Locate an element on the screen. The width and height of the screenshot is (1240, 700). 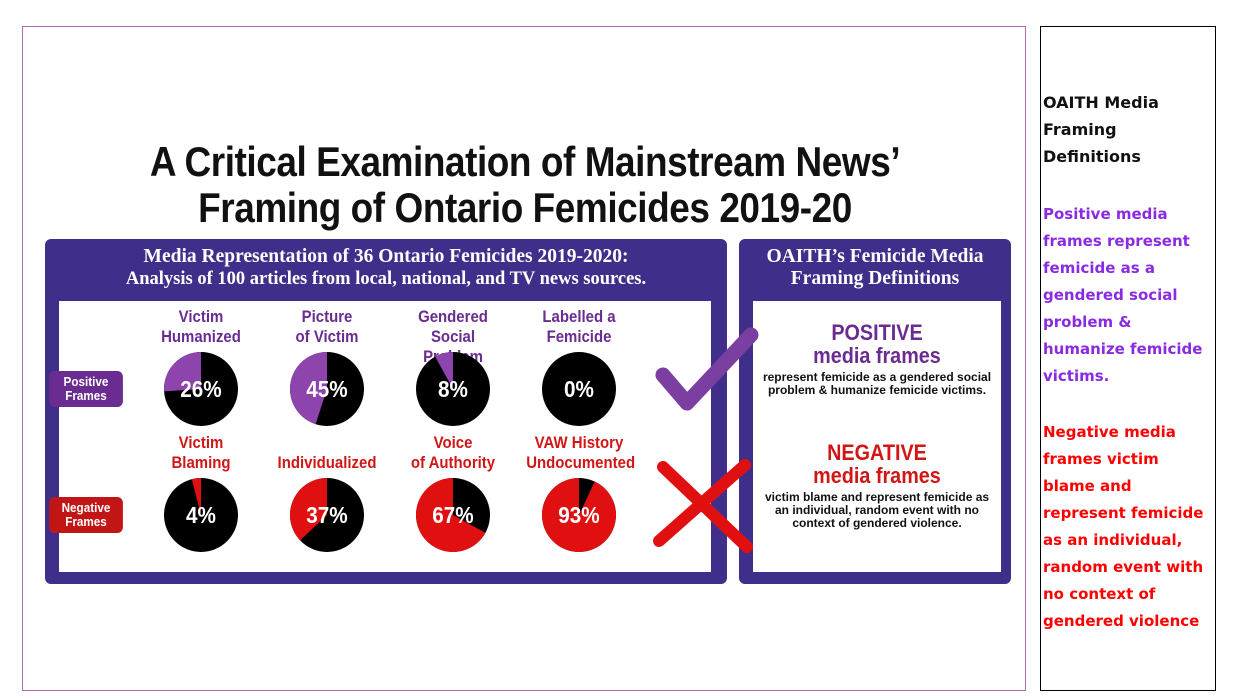
pie-chart: 93% is located at coordinates (579, 515).